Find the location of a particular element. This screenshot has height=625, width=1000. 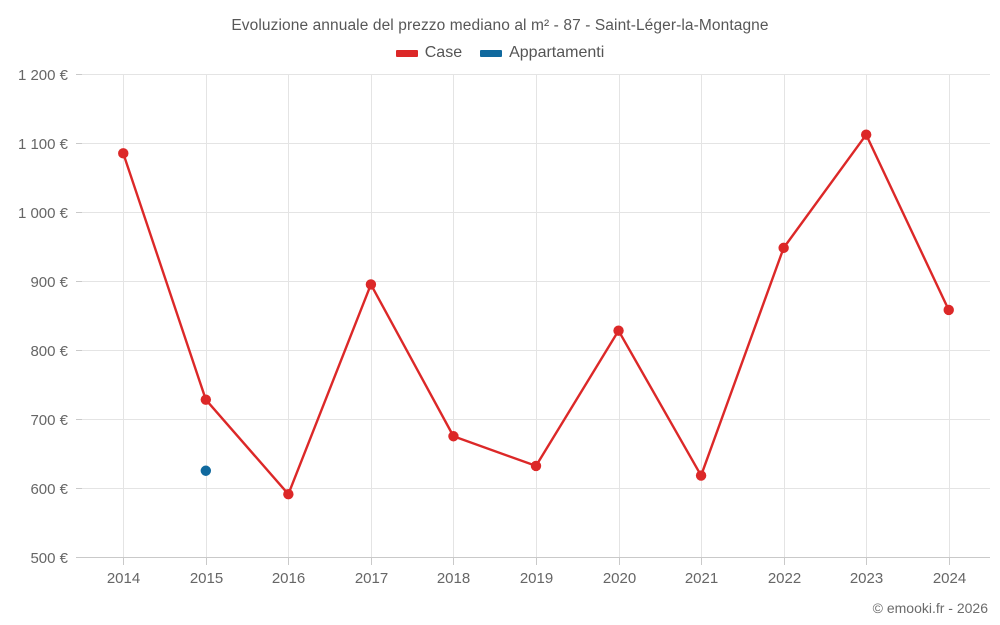

y-axis-tick-label: 700 € is located at coordinates (49, 420).